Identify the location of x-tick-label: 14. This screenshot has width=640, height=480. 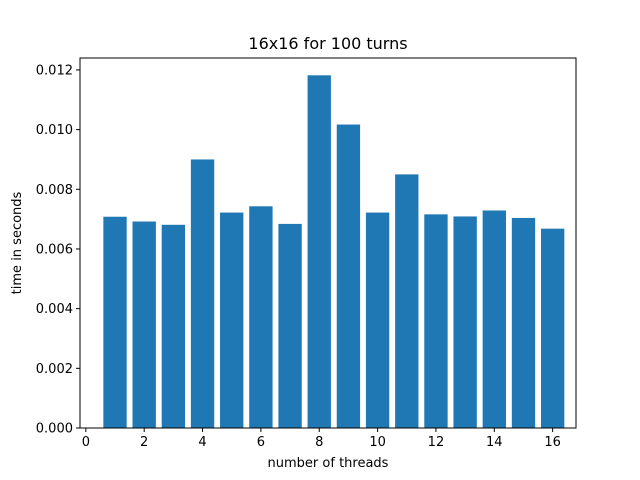
(494, 442).